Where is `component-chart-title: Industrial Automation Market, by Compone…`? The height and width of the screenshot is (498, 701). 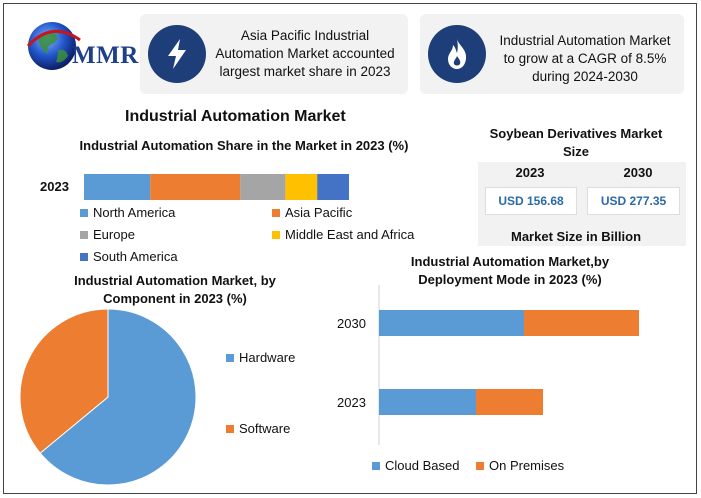 component-chart-title: Industrial Automation Market, by Compone… is located at coordinates (175, 289).